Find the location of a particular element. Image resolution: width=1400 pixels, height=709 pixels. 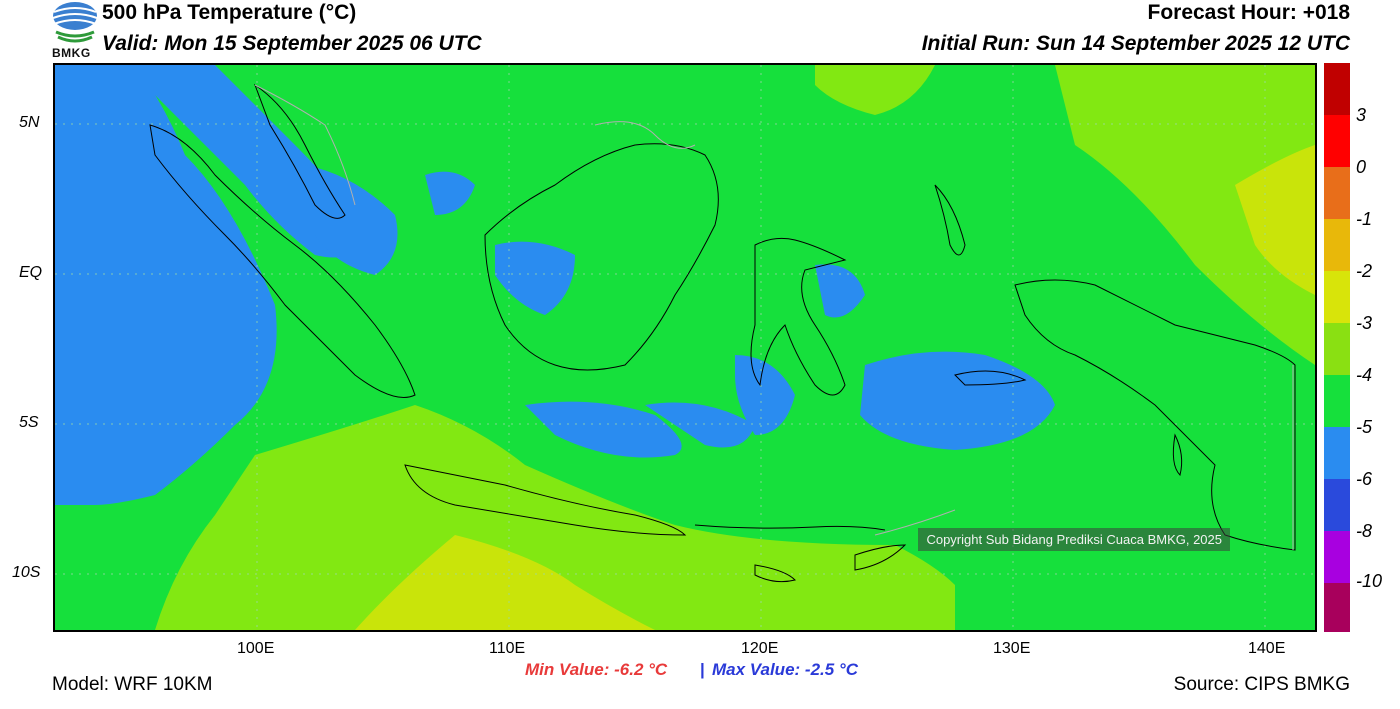

model-label: Model: WRF 10KM is located at coordinates (132, 684).